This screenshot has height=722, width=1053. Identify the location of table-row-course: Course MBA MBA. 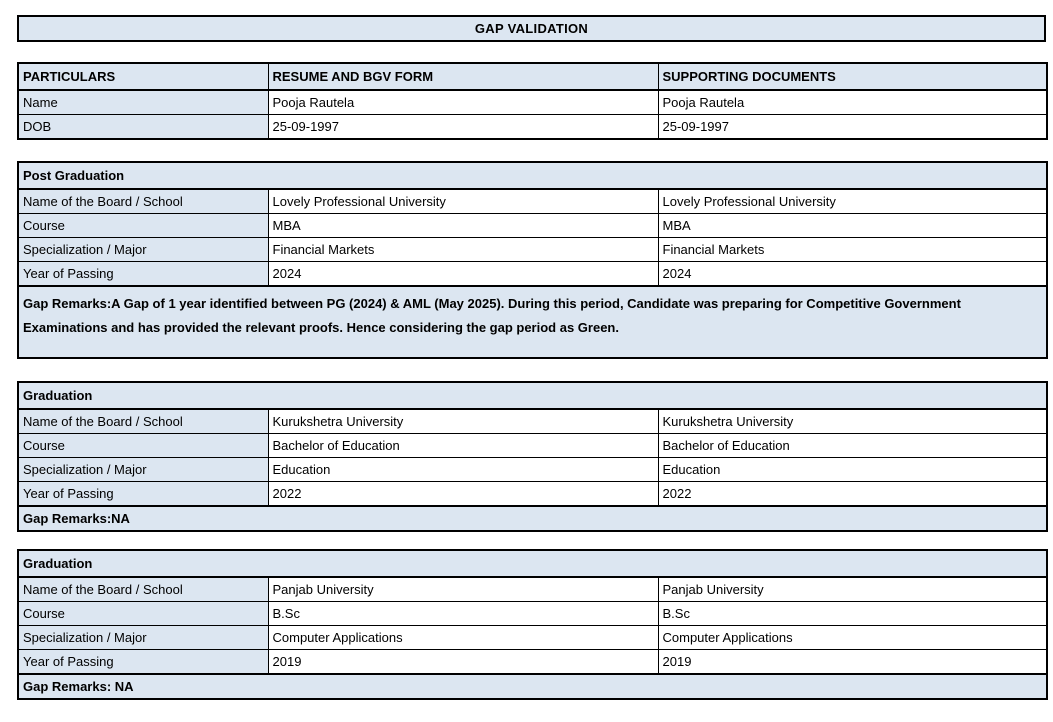
(532, 225).